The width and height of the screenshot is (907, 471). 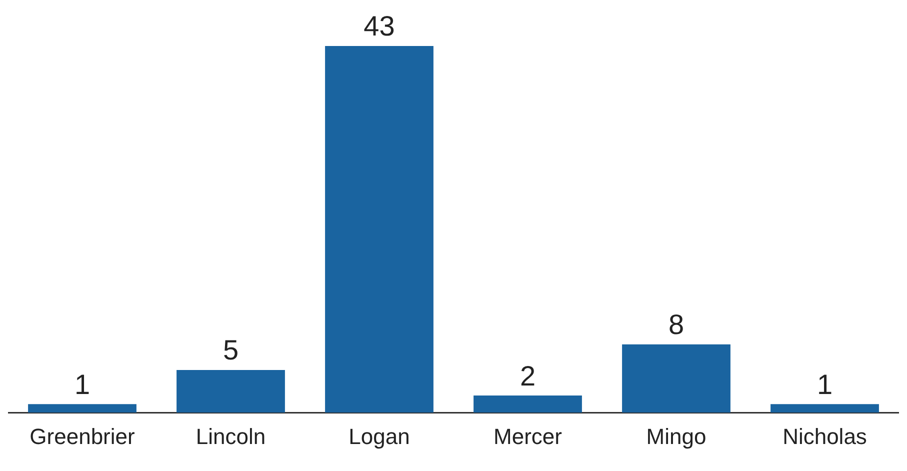 What do you see at coordinates (230, 350) in the screenshot?
I see `data-label: 5` at bounding box center [230, 350].